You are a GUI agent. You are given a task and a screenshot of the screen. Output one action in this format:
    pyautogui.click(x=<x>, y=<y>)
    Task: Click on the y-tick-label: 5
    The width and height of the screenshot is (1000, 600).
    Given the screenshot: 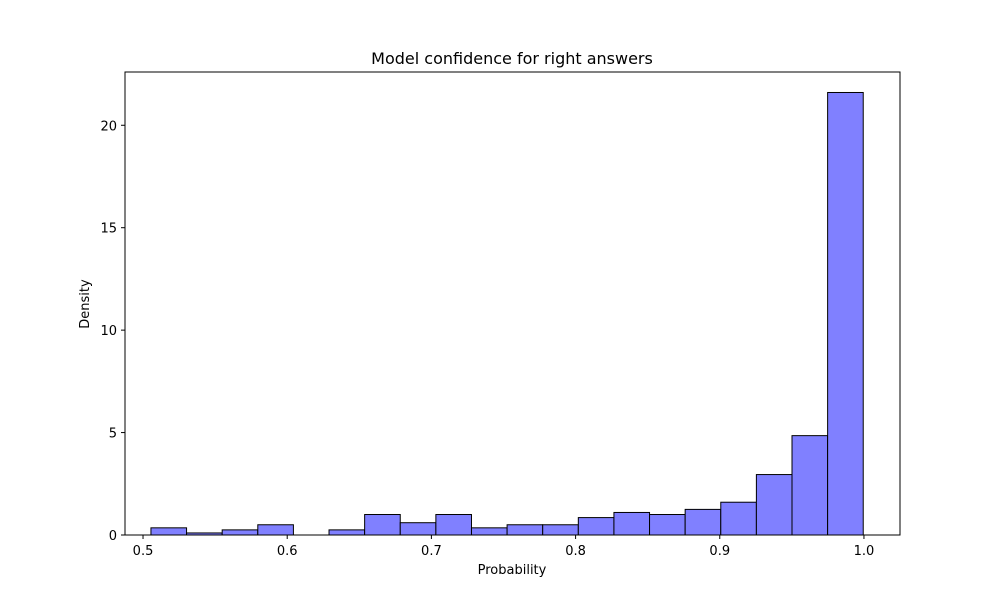 What is the action you would take?
    pyautogui.click(x=113, y=434)
    